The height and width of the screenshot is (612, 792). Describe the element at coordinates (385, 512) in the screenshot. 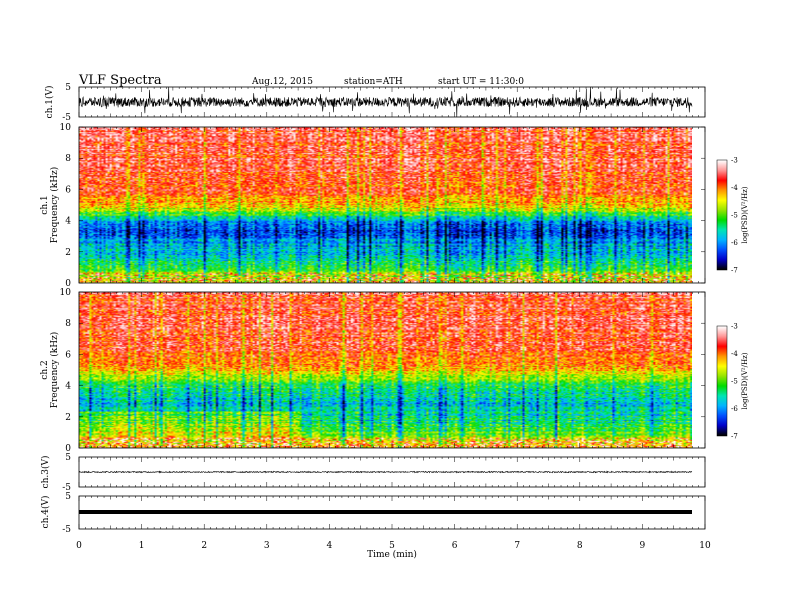

I see `ch4-waveform-trace` at that location.